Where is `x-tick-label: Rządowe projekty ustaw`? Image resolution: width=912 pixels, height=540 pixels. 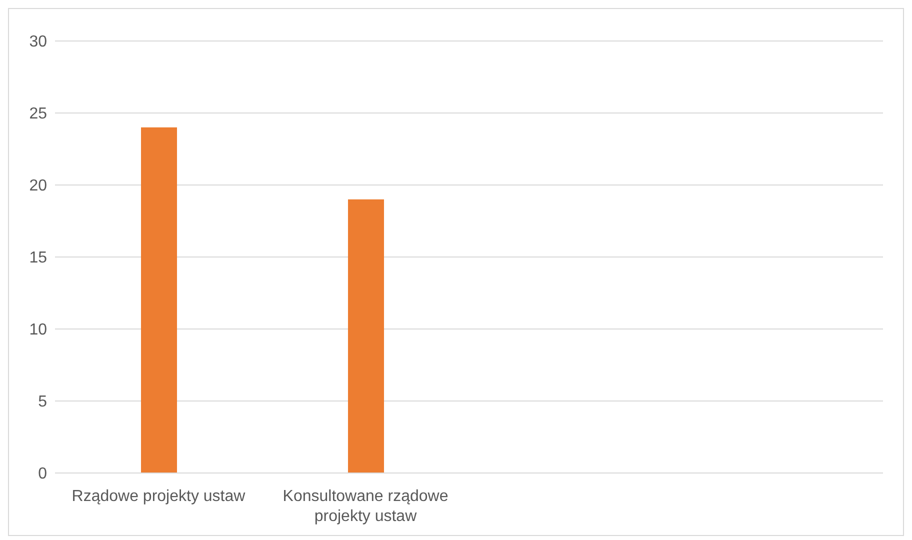 x-tick-label: Rządowe projekty ustaw is located at coordinates (159, 496).